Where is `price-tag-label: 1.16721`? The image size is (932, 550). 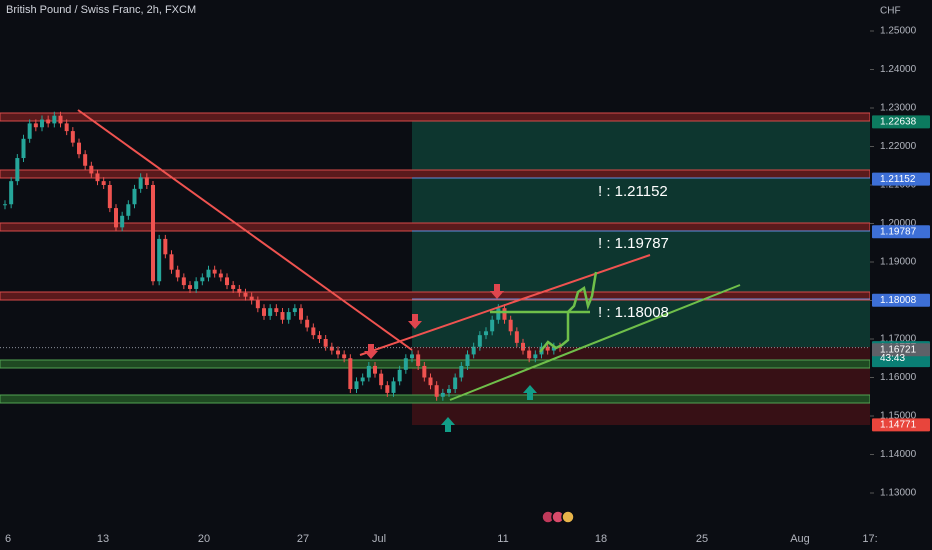
price-tag-label: 1.16721 is located at coordinates (898, 349).